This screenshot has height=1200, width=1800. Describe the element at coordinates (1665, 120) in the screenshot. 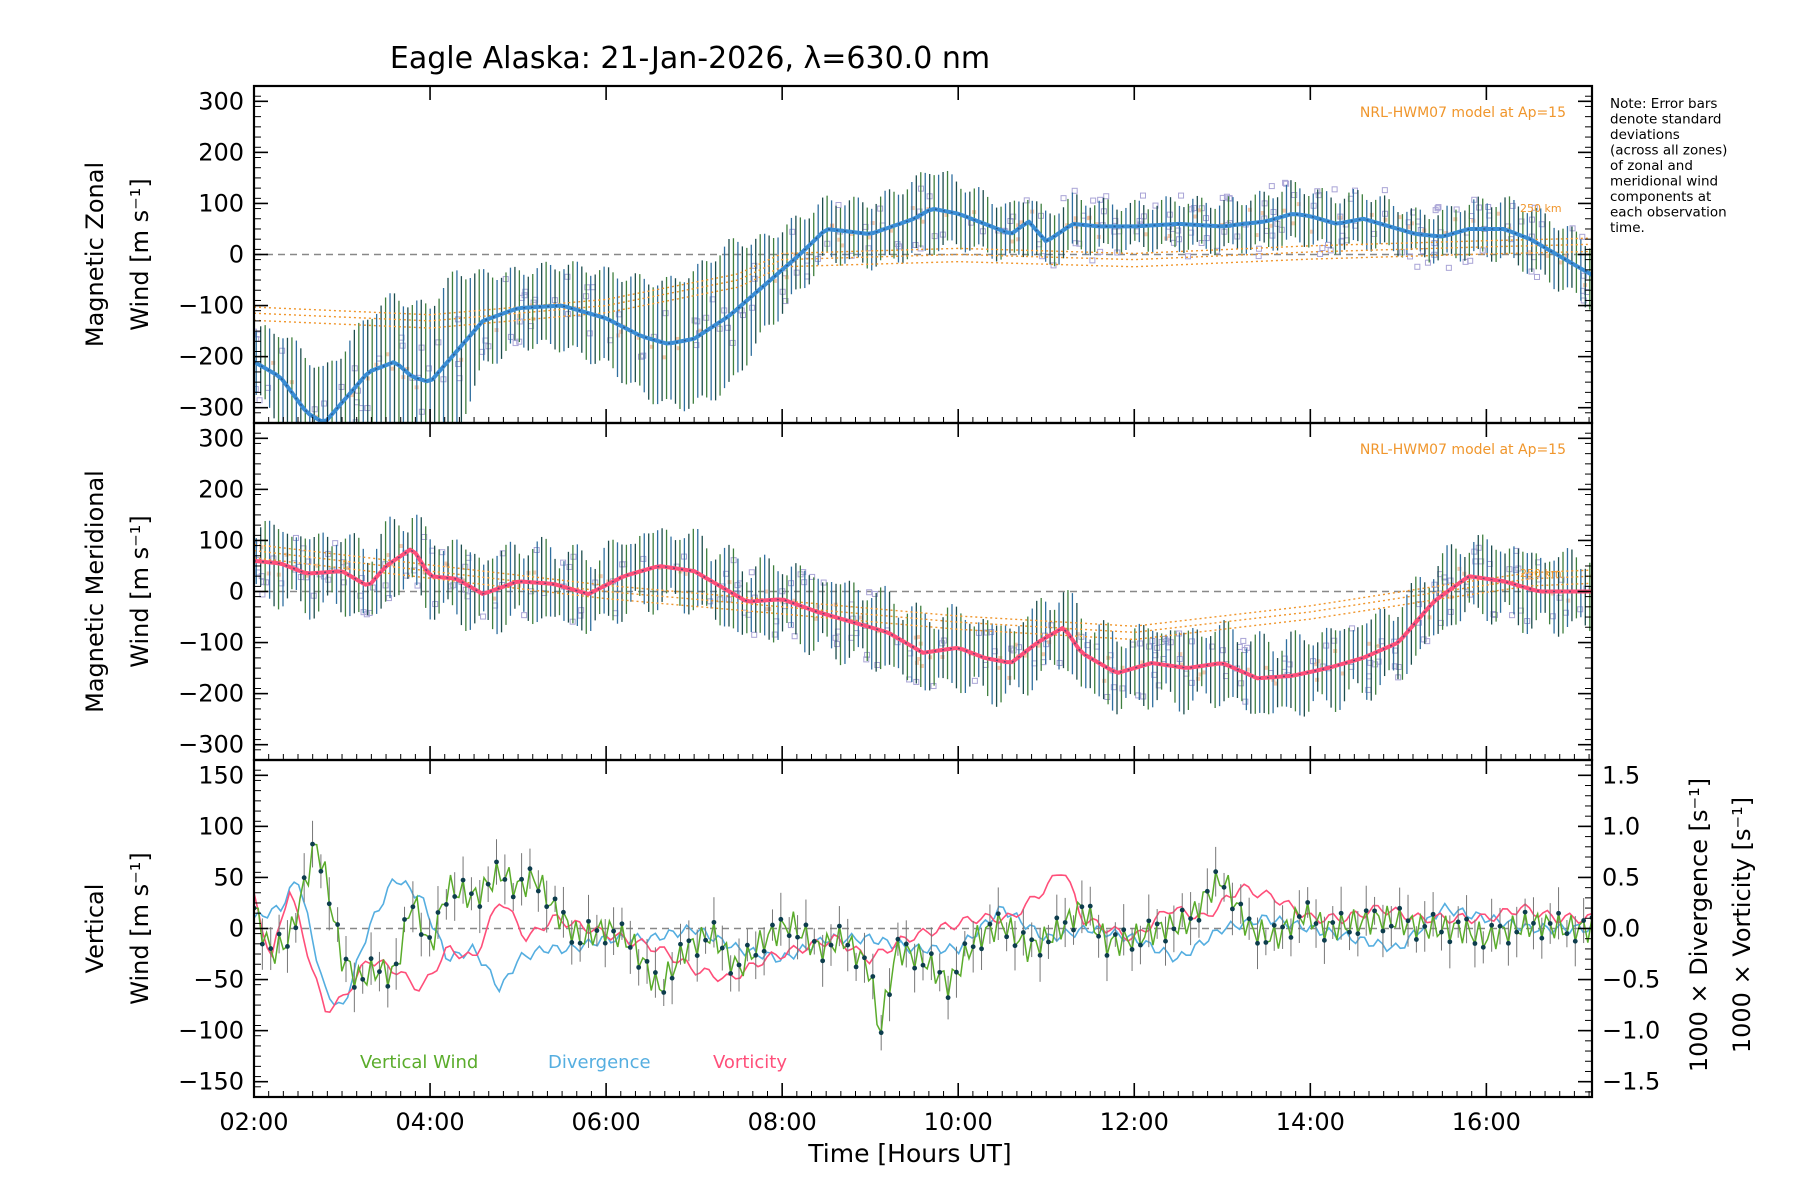

I see `note-line: denote standard` at that location.